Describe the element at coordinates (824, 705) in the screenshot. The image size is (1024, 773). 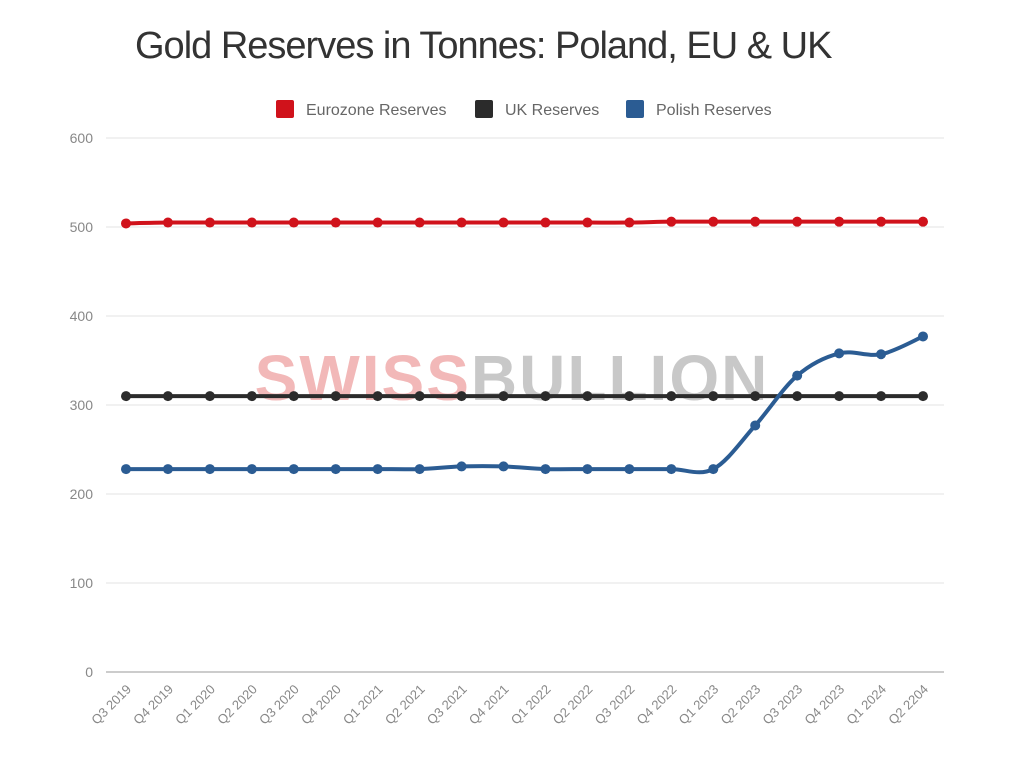
I see `x-tick-label: Q4 2023` at that location.